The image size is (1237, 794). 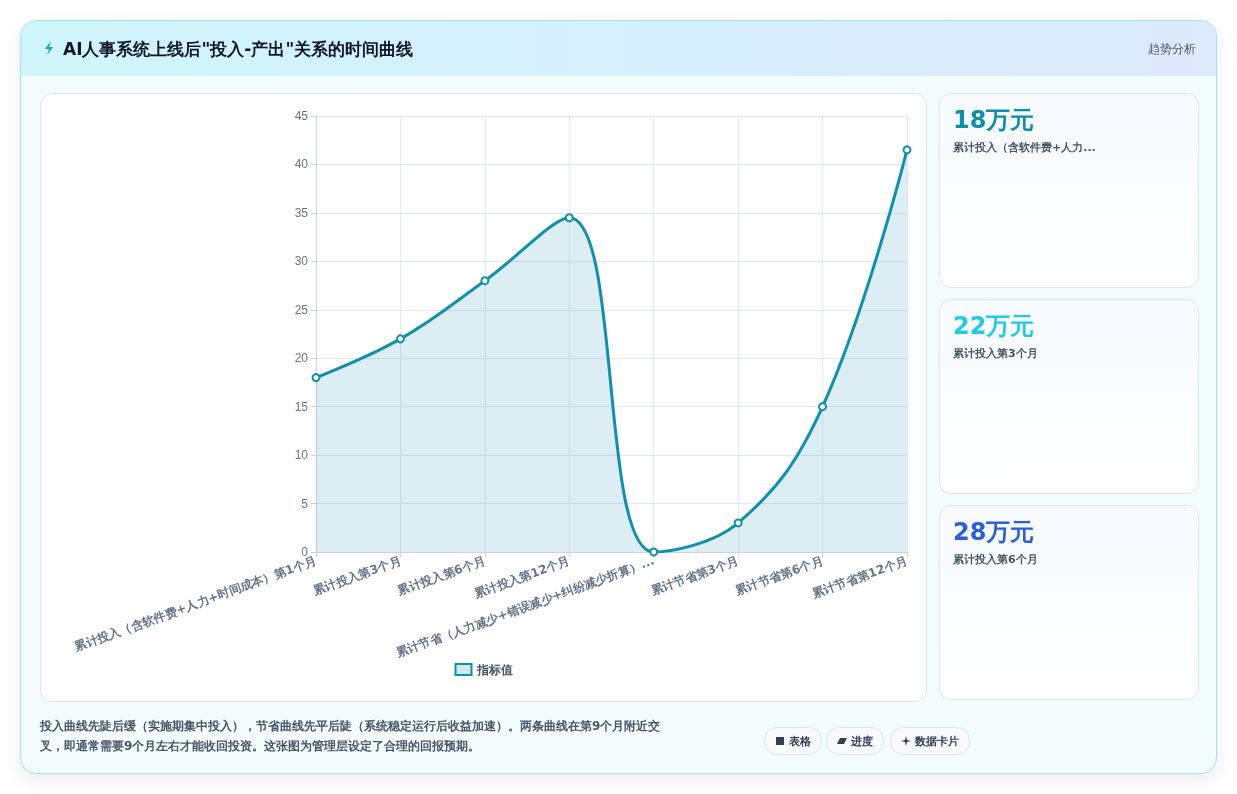 What do you see at coordinates (238, 49) in the screenshot?
I see `chart-title: AI人事系统上线后"投入-产出"关系的时间曲线` at bounding box center [238, 49].